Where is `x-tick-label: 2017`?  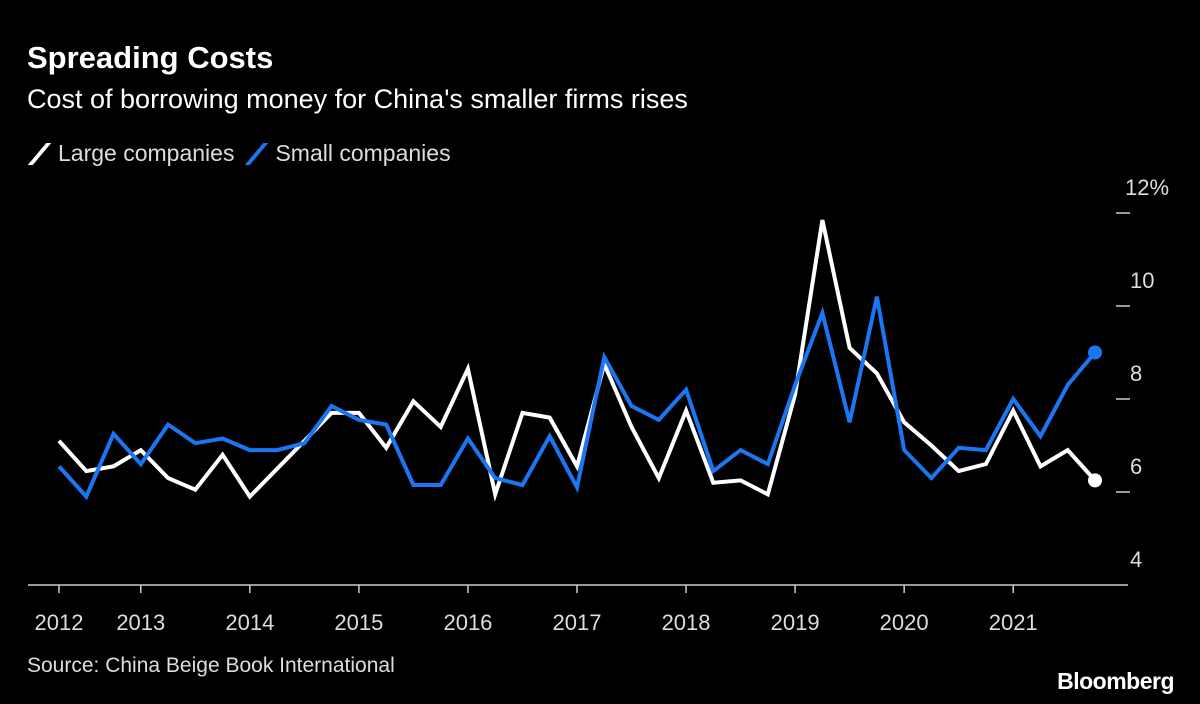 x-tick-label: 2017 is located at coordinates (577, 622).